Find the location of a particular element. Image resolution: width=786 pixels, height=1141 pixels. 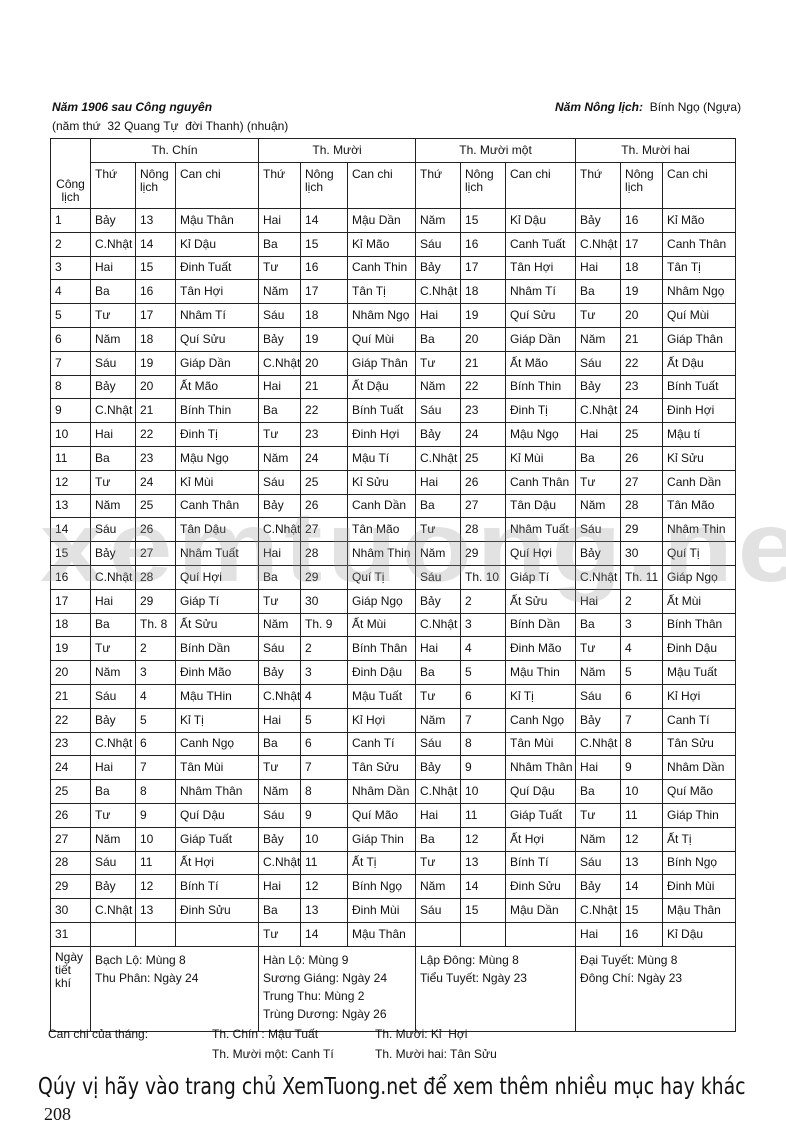

lunar-day: 14 is located at coordinates (324, 934).